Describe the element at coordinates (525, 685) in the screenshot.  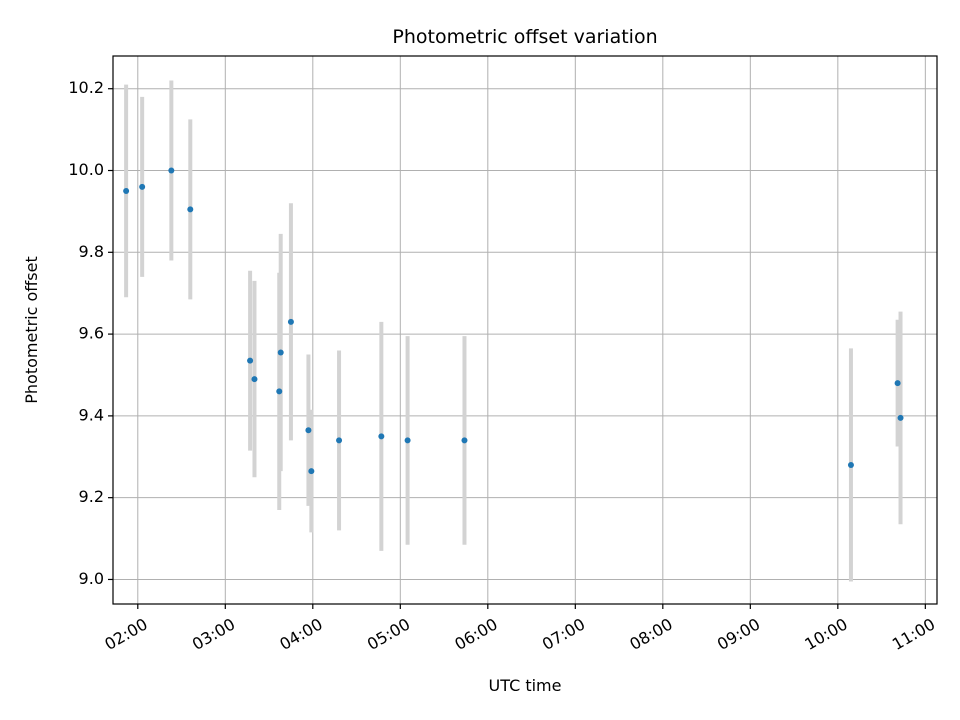
I see `x-axis-label: UTC time` at that location.